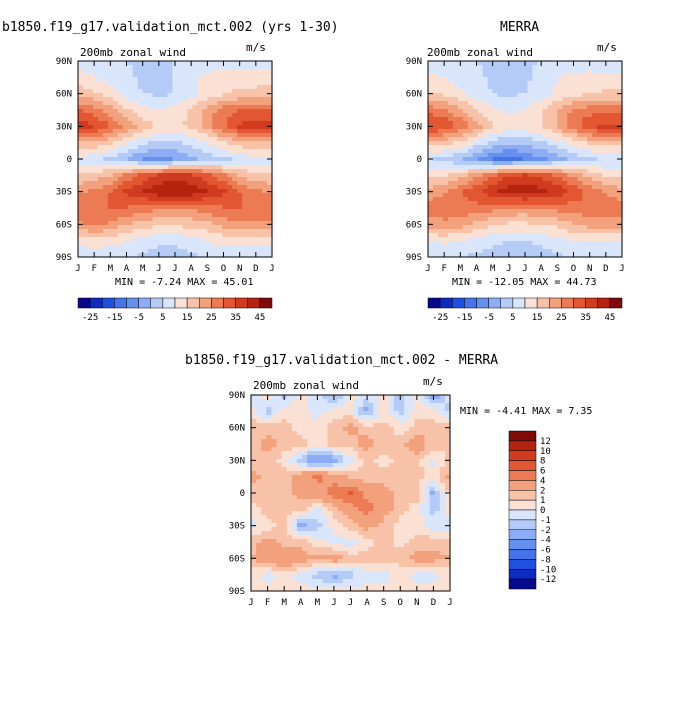 The height and width of the screenshot is (704, 700). What do you see at coordinates (609, 318) in the screenshot?
I see `colorbar-label: 45` at bounding box center [609, 318].